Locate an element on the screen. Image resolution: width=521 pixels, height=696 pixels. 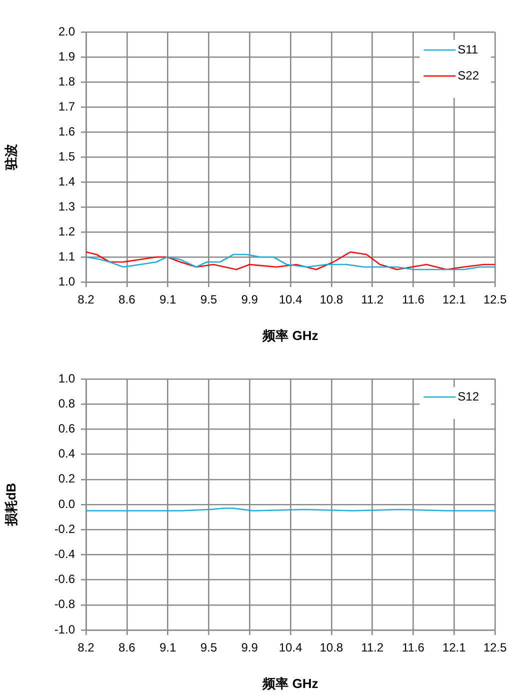
y-tick-label: 1.2 is located at coordinates (67, 231).